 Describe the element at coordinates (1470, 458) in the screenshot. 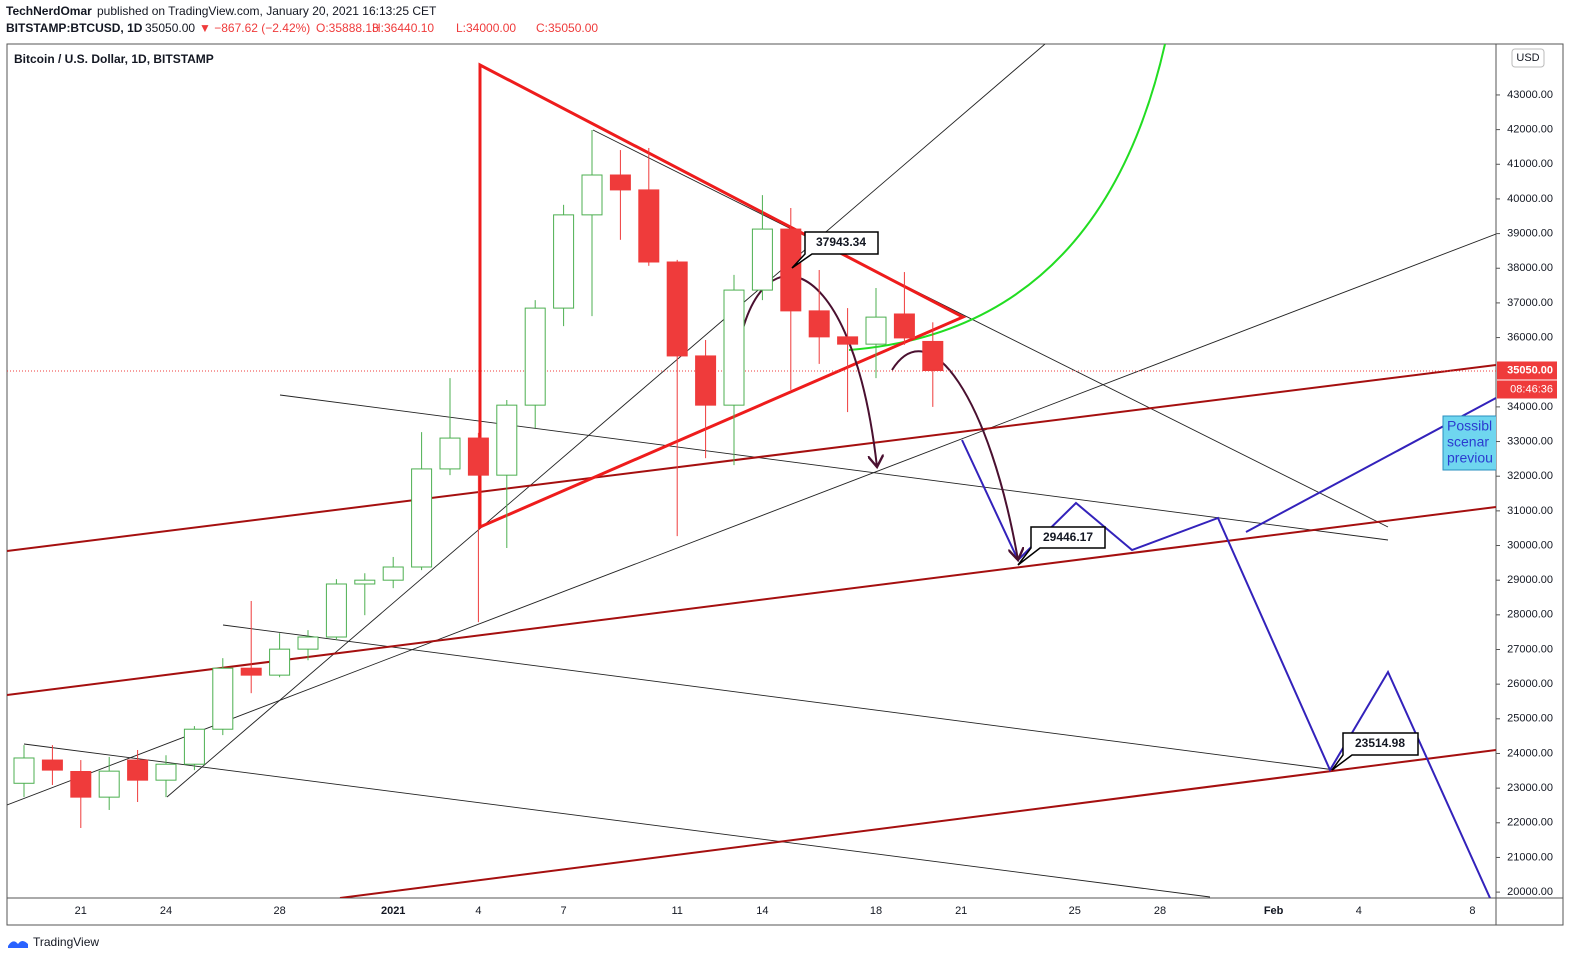

I see `note: previou` at that location.